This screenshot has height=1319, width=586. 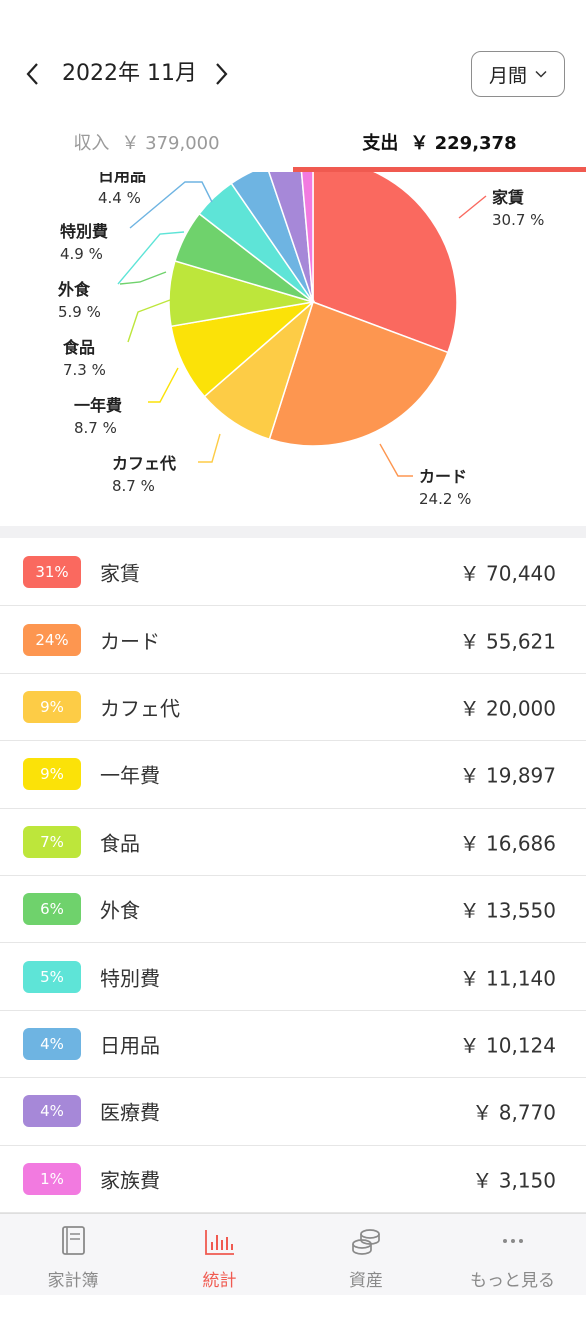 What do you see at coordinates (120, 573) in the screenshot?
I see `category-name: 家賃` at bounding box center [120, 573].